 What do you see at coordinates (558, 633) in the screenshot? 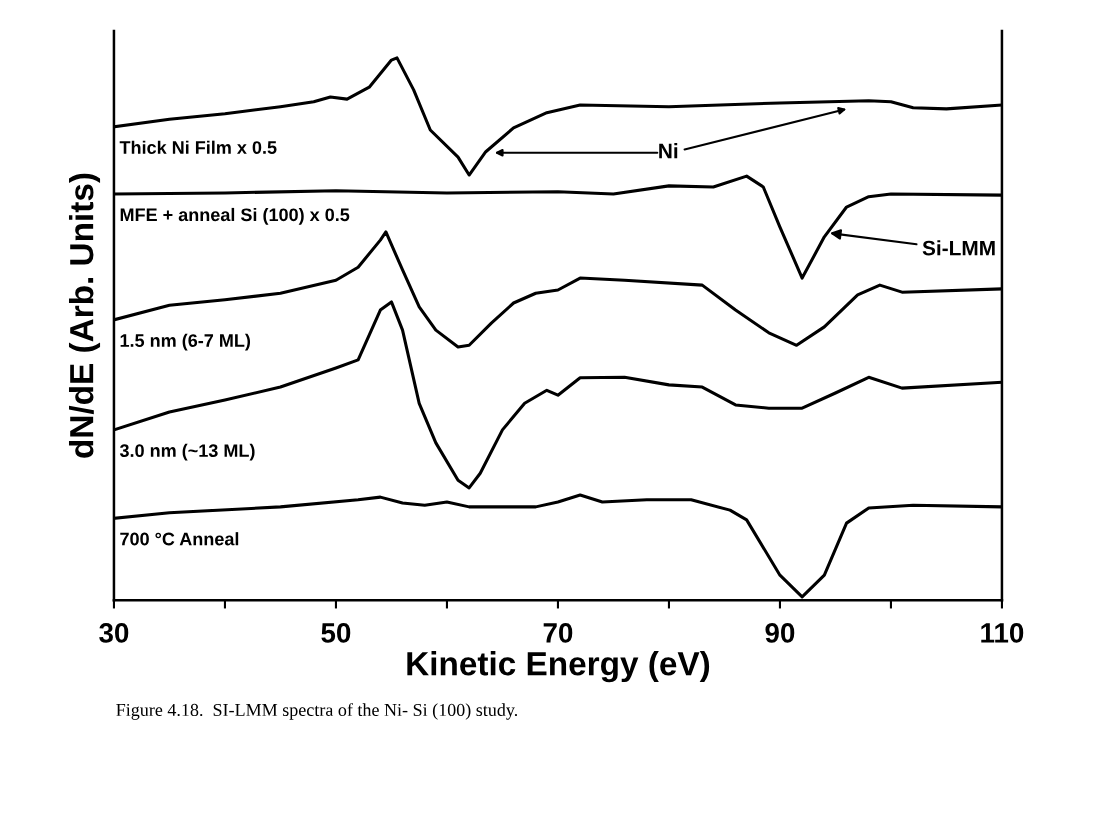
I see `x-tick-label: 70` at bounding box center [558, 633].